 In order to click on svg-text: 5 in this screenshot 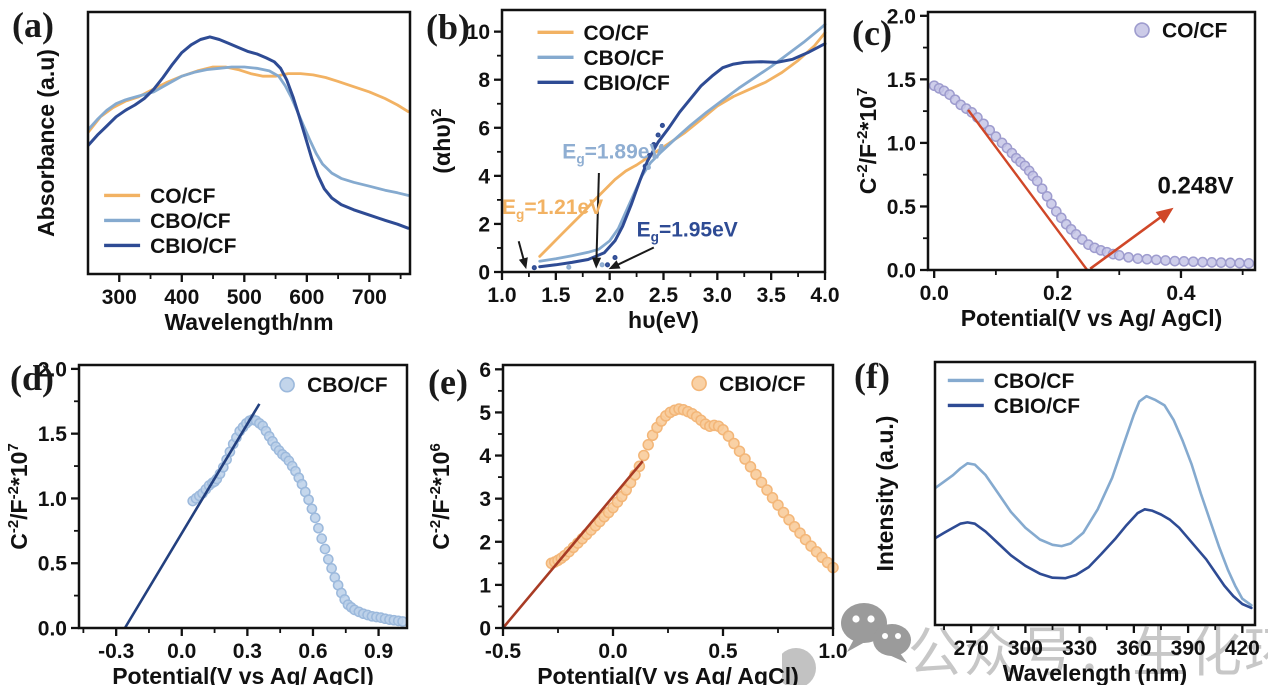, I will do `click(485, 413)`.